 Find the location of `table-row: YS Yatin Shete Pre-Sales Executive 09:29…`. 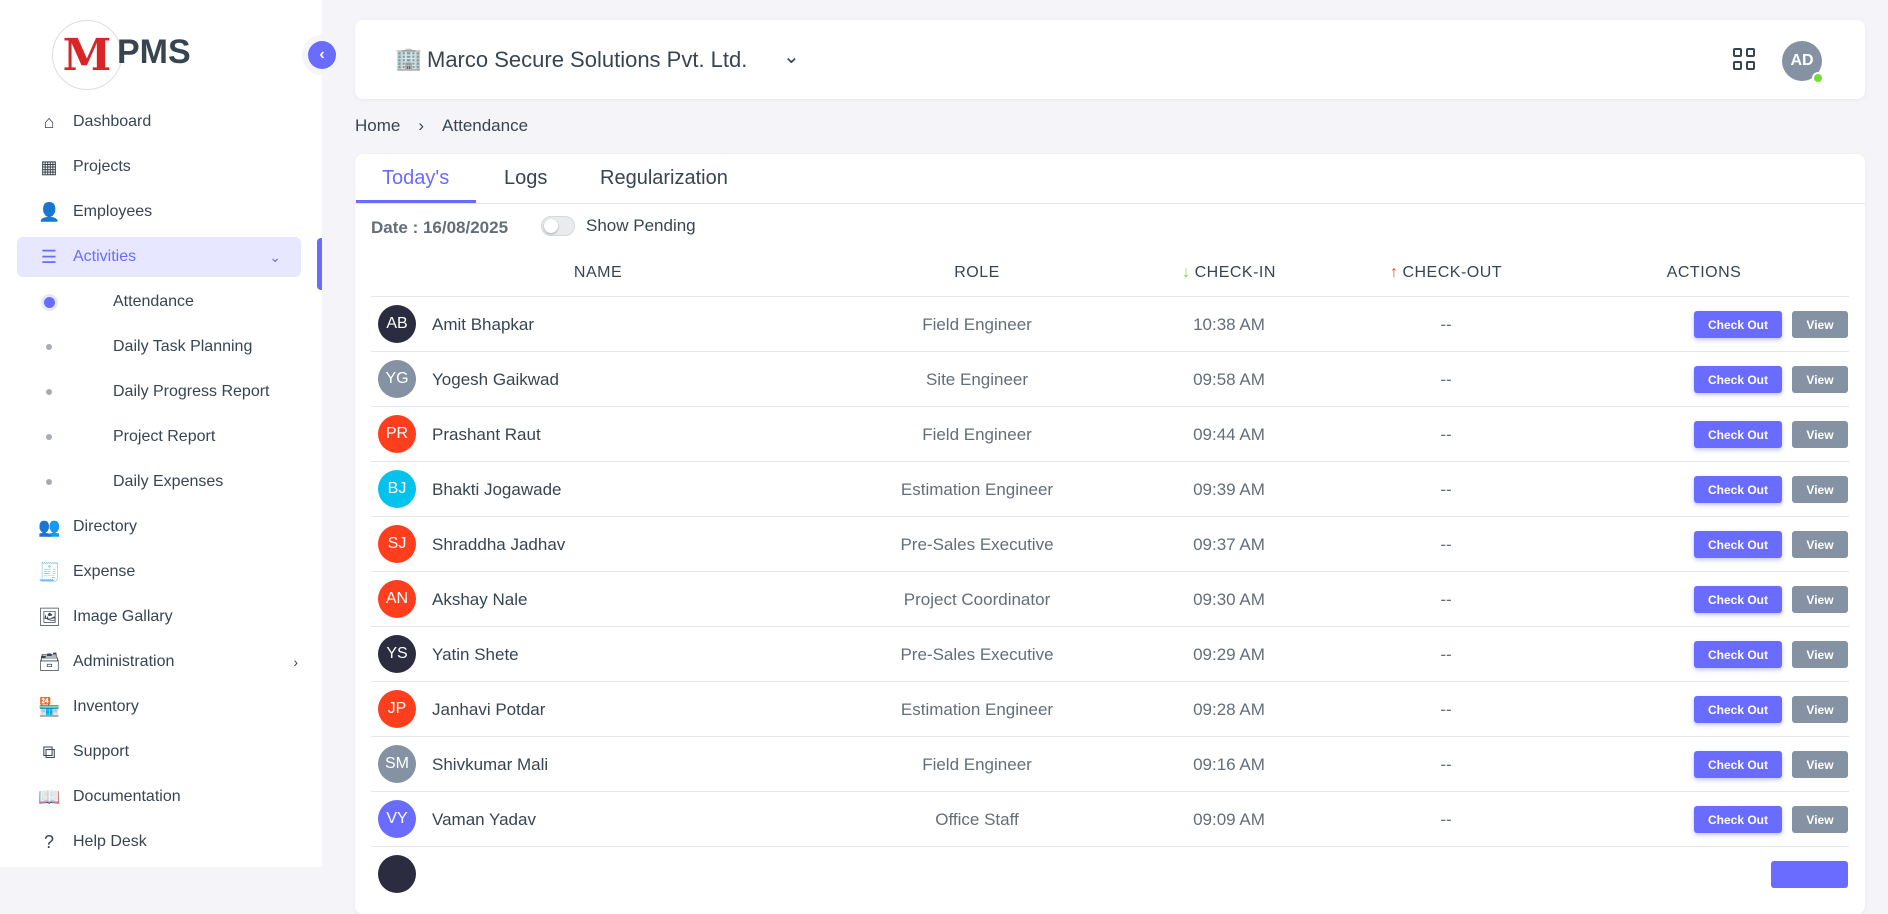

table-row: YS Yatin Shete Pre-Sales Executive 09:29… is located at coordinates (1110, 653).